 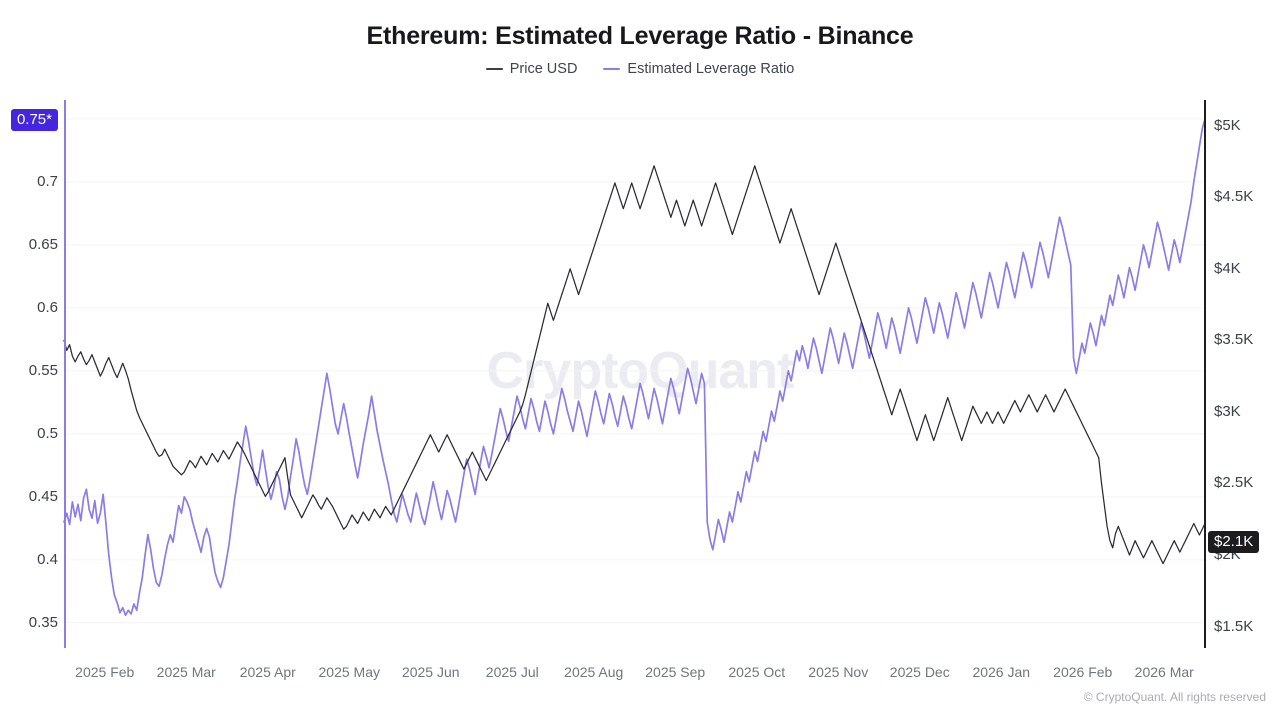 What do you see at coordinates (543, 69) in the screenshot?
I see `legend-label-price: Price USD` at bounding box center [543, 69].